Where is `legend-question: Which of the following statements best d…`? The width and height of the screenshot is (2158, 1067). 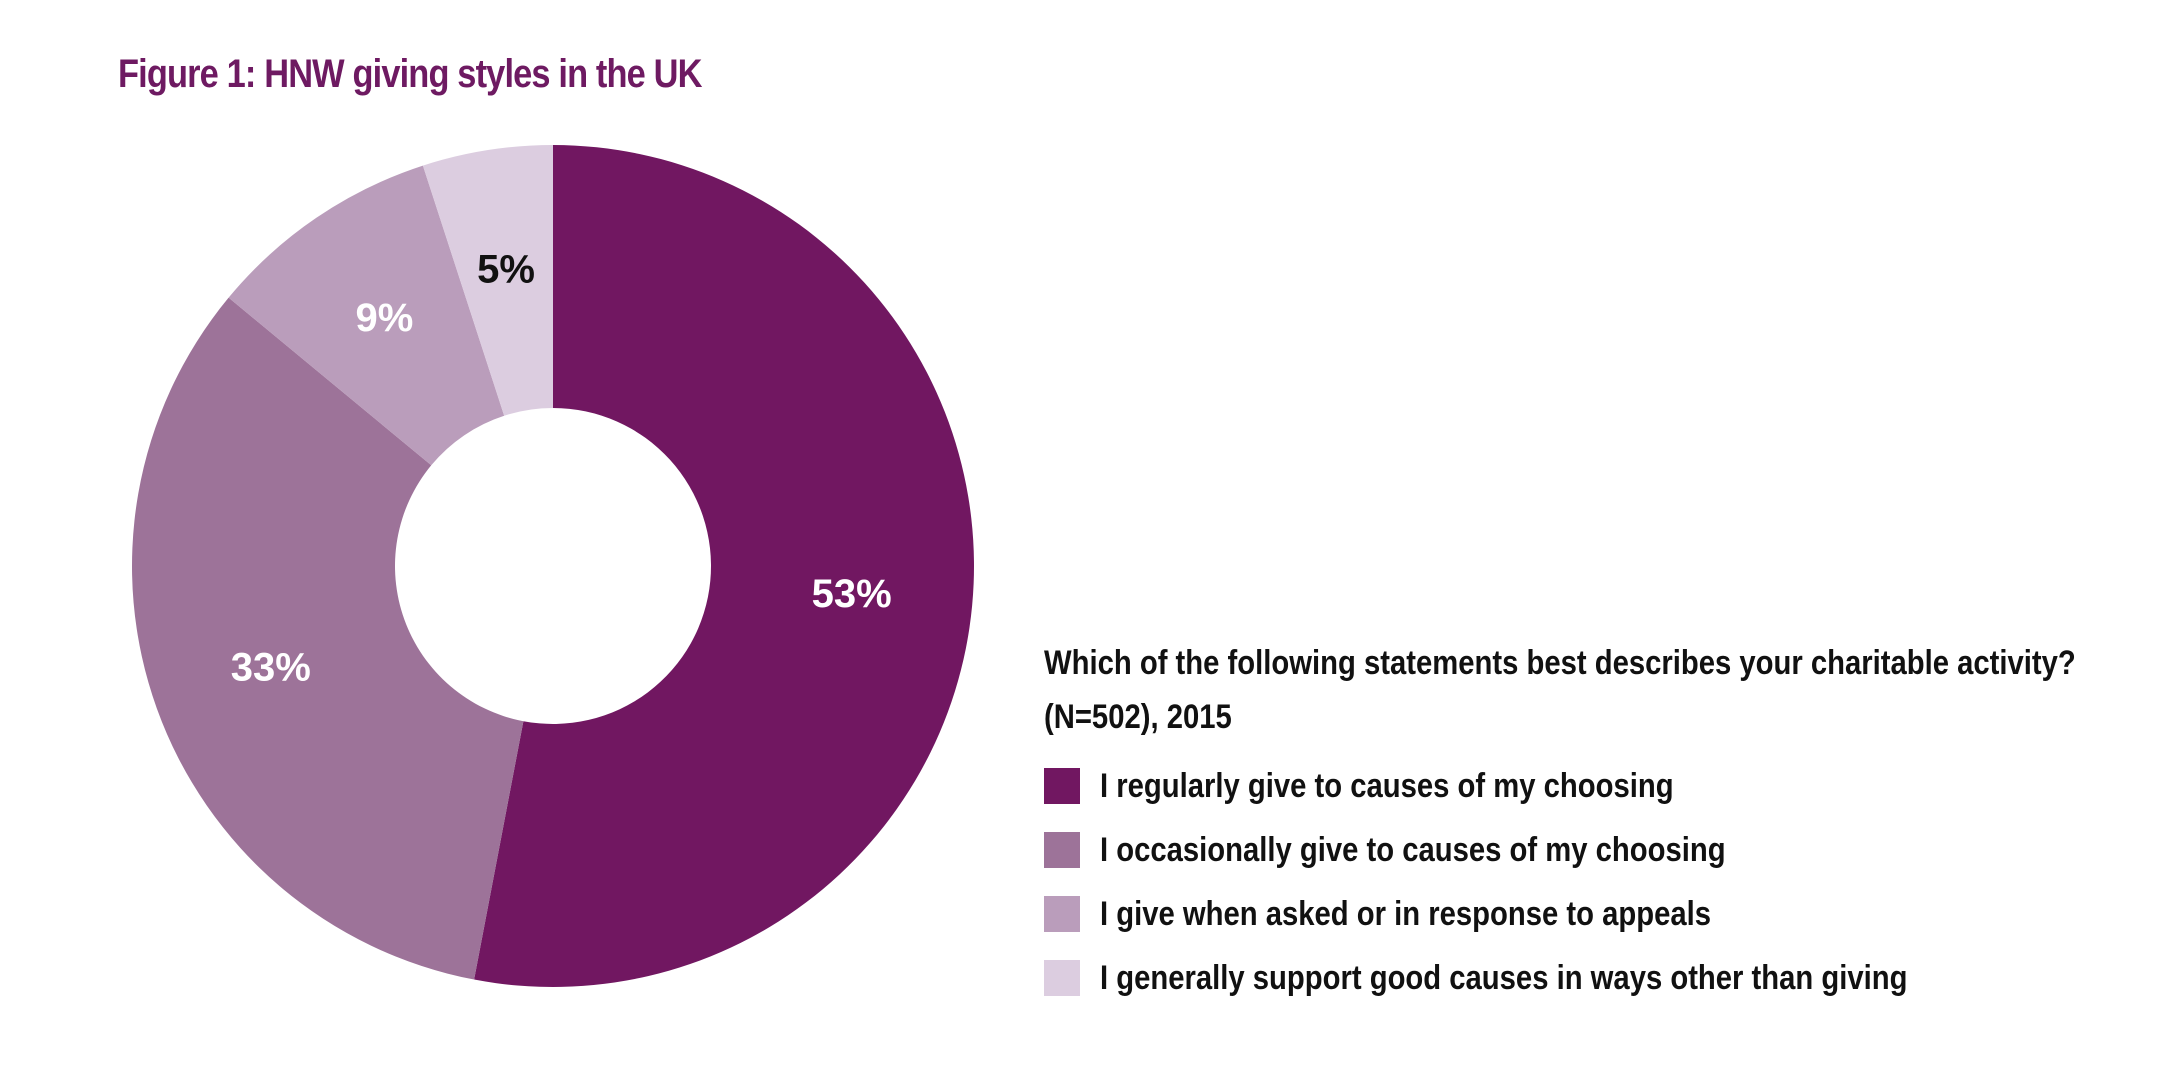
legend-question: Which of the following statements best d… is located at coordinates (1560, 663).